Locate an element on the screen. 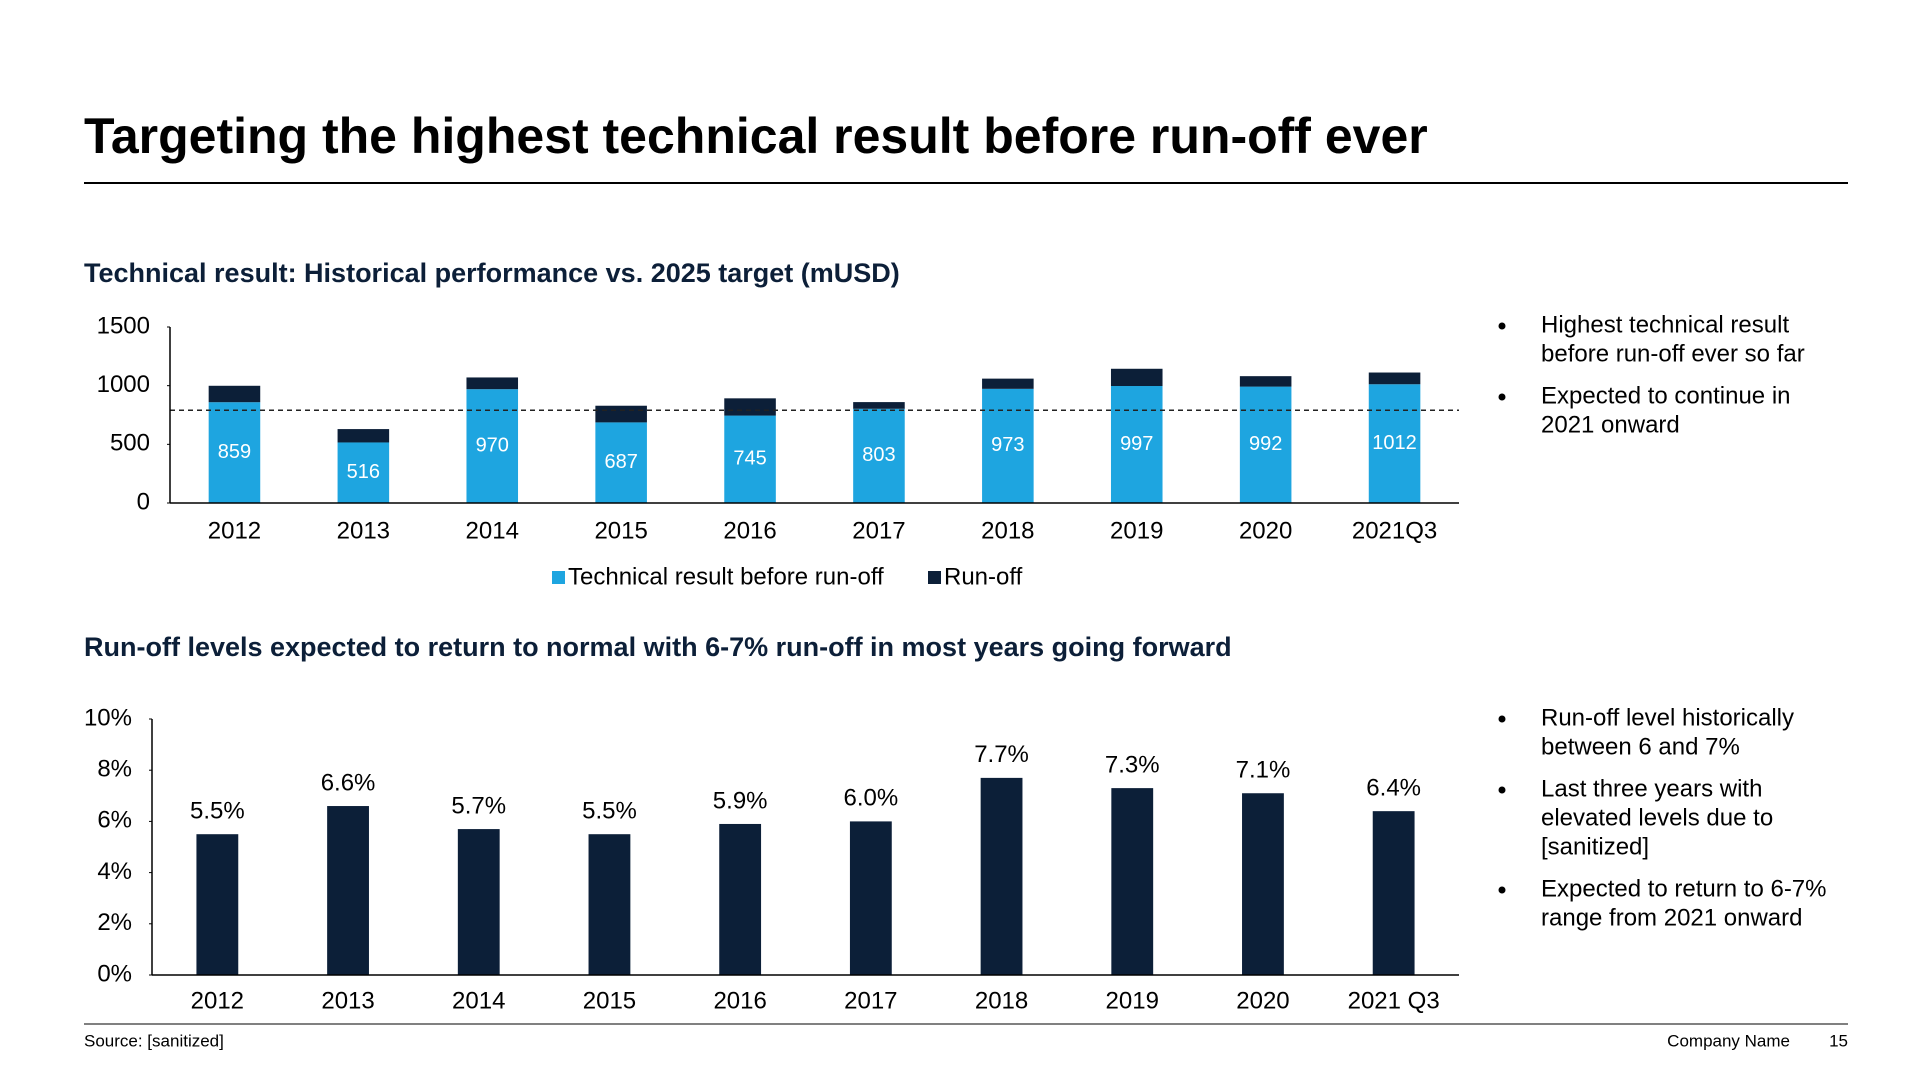  y-tick-label: 0 is located at coordinates (143, 501).